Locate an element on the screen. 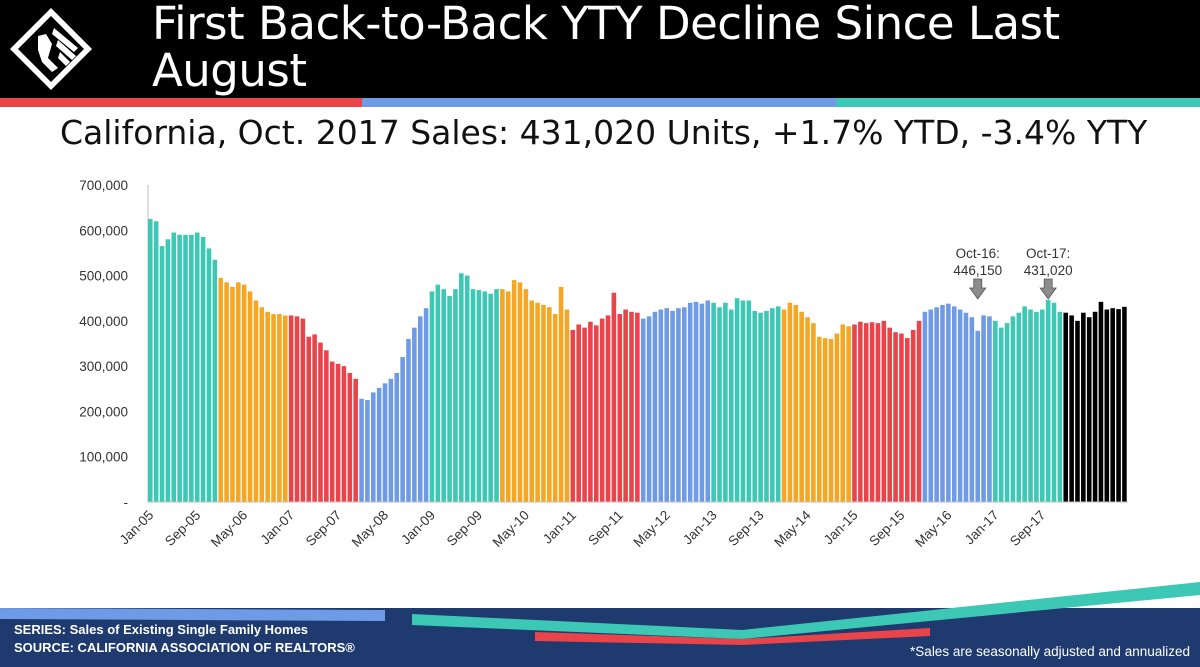  footer-stripe-teal-right is located at coordinates (971, 610).